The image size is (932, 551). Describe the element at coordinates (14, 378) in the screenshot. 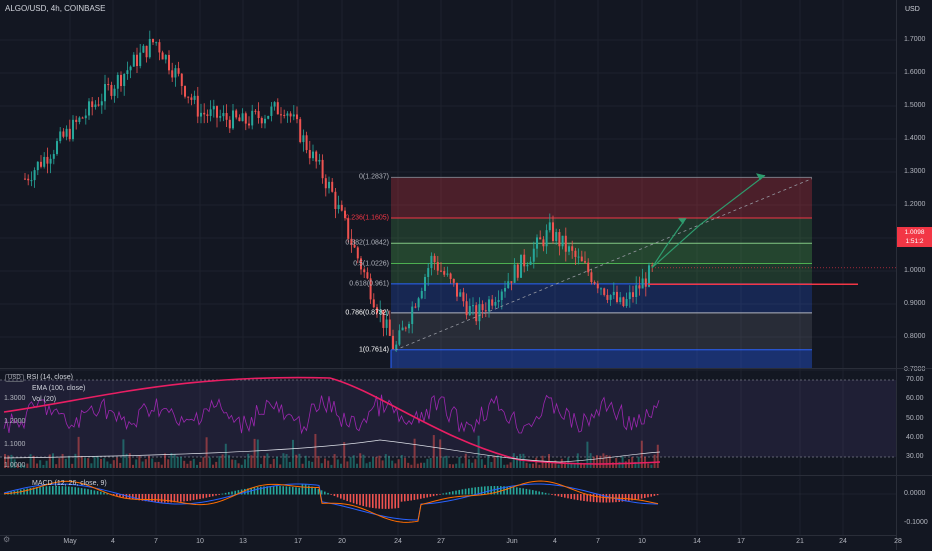

I see `pane-currency-tag: USD` at that location.